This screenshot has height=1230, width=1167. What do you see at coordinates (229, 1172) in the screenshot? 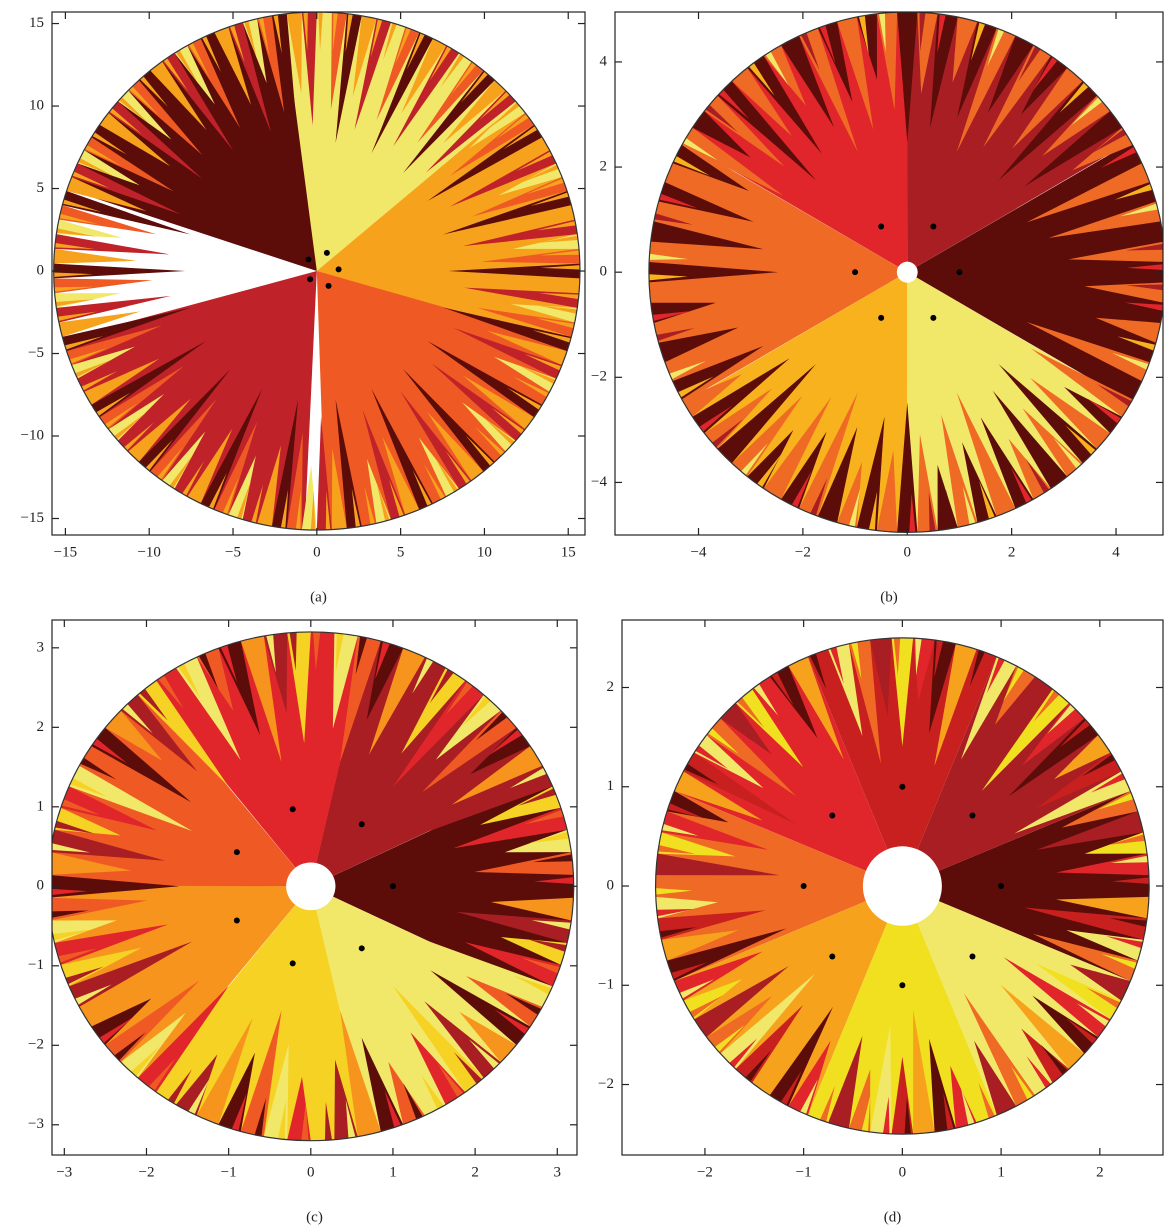
I see `x-tick-label: −1` at bounding box center [229, 1172].